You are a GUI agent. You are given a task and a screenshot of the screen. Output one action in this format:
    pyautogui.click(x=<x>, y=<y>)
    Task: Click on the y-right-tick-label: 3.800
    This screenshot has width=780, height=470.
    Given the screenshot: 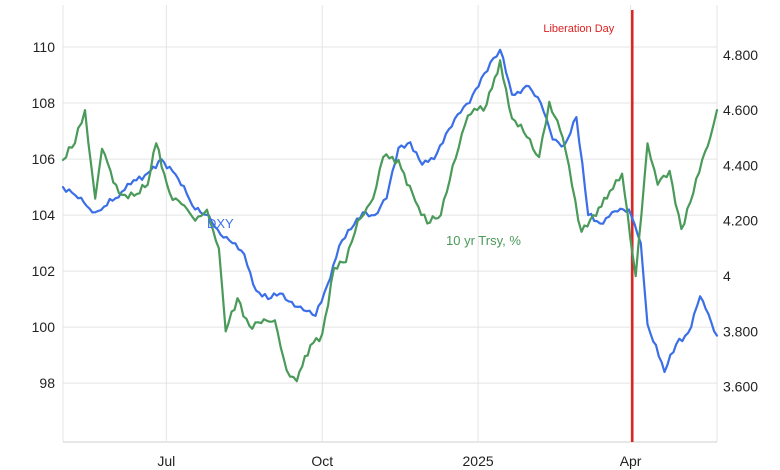 What is the action you would take?
    pyautogui.click(x=740, y=331)
    